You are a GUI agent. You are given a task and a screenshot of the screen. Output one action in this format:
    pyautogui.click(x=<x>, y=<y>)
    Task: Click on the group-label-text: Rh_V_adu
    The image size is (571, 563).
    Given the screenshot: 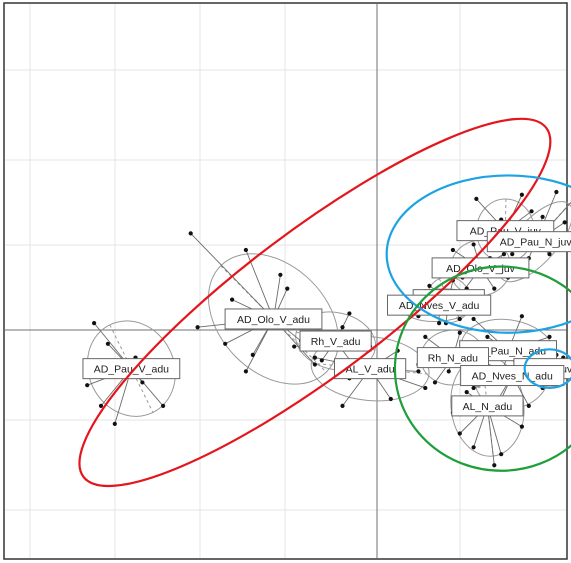 What is the action you would take?
    pyautogui.click(x=336, y=342)
    